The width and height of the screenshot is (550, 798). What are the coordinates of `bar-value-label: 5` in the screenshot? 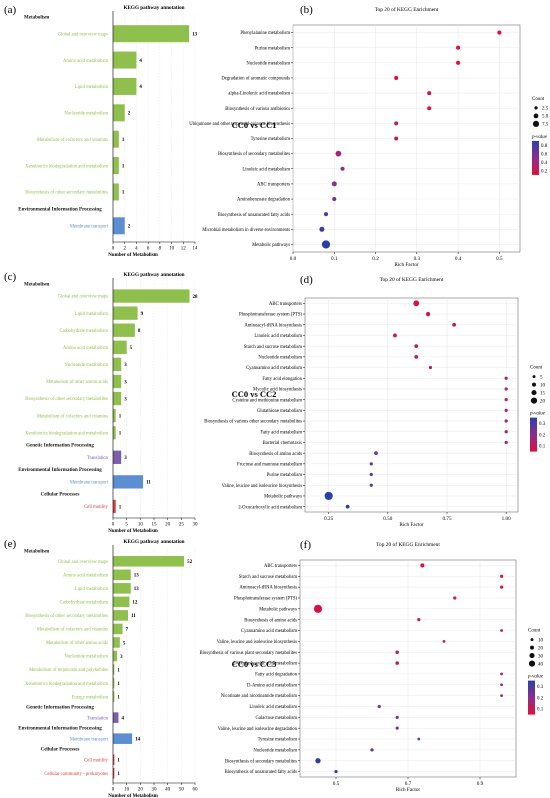 It's located at (131, 348).